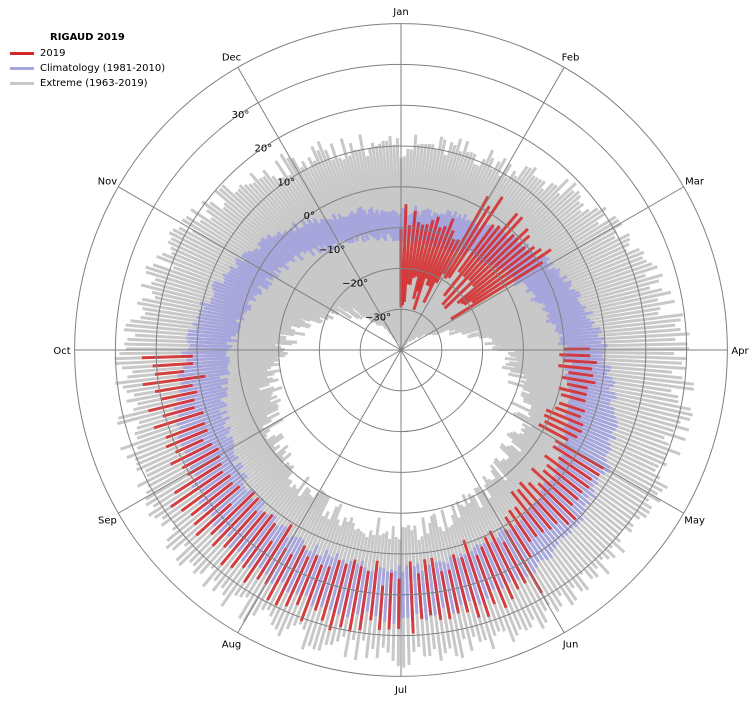  Describe the element at coordinates (694, 521) in the screenshot. I see `month-label-may: May` at that location.